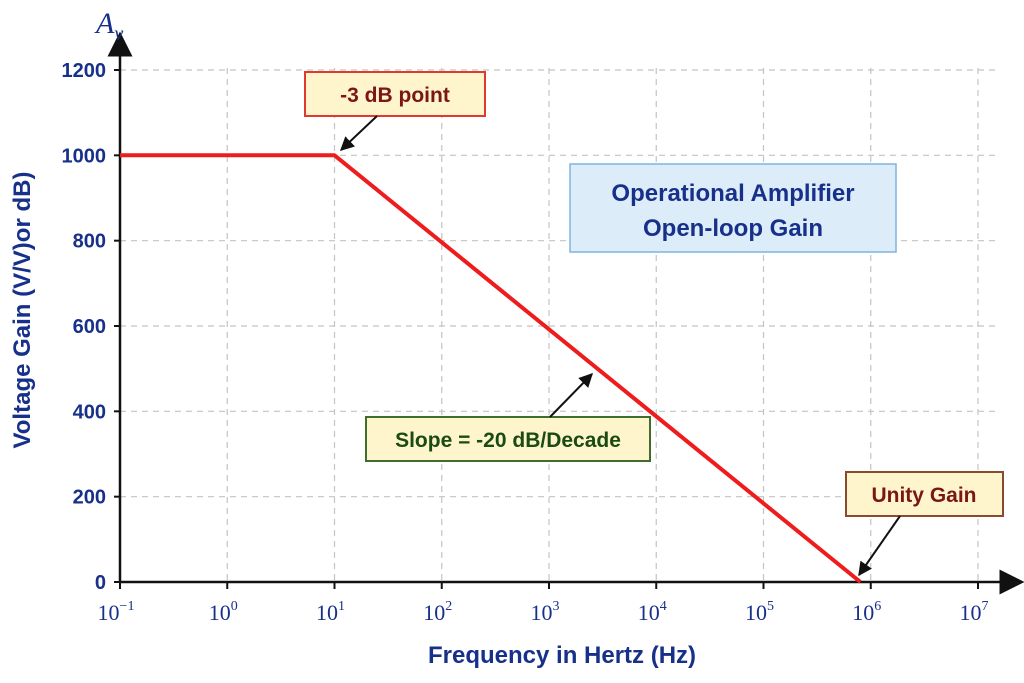 The width and height of the screenshot is (1024, 683). What do you see at coordinates (223, 612) in the screenshot?
I see `x-tick-label: 10⁰` at bounding box center [223, 612].